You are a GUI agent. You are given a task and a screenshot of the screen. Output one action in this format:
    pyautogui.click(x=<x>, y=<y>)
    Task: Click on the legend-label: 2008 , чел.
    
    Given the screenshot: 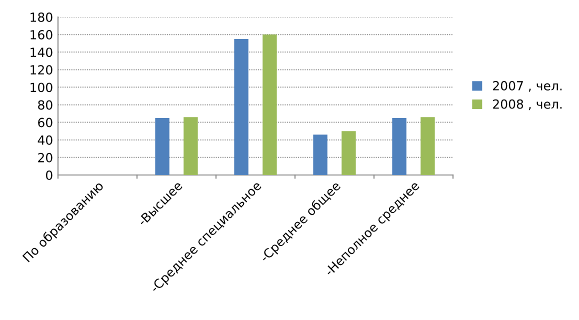 What is the action you would take?
    pyautogui.click(x=527, y=104)
    